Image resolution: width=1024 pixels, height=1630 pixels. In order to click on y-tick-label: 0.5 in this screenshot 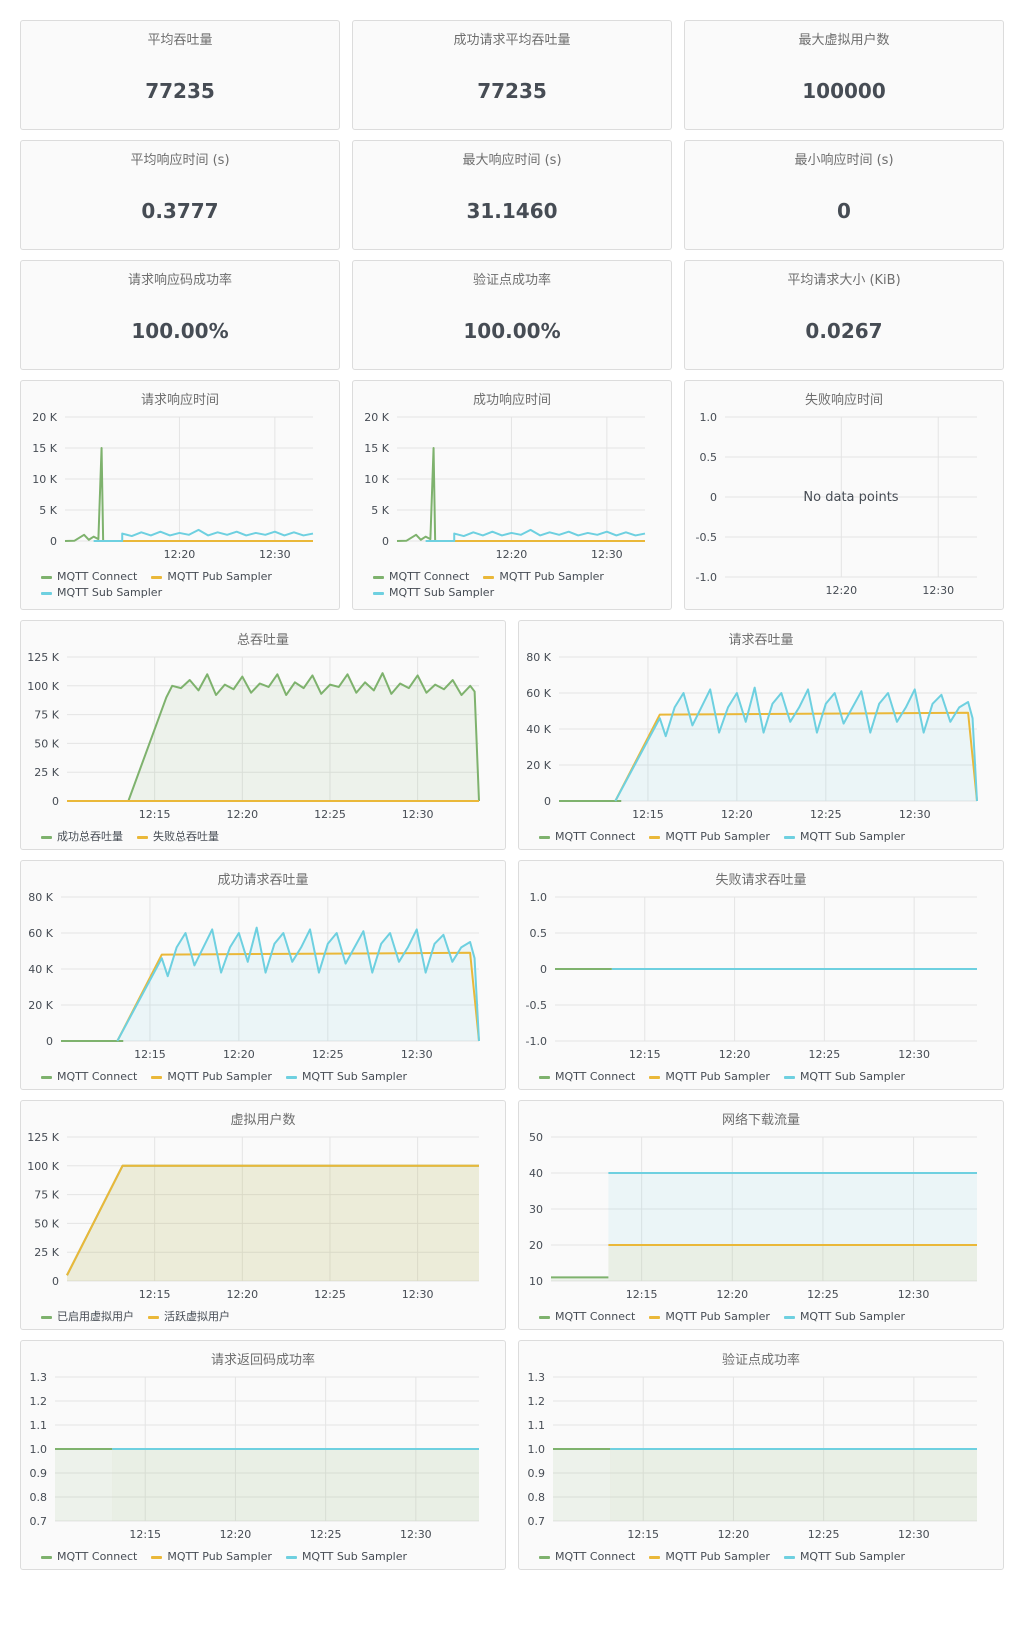, I will do `click(539, 933)`.